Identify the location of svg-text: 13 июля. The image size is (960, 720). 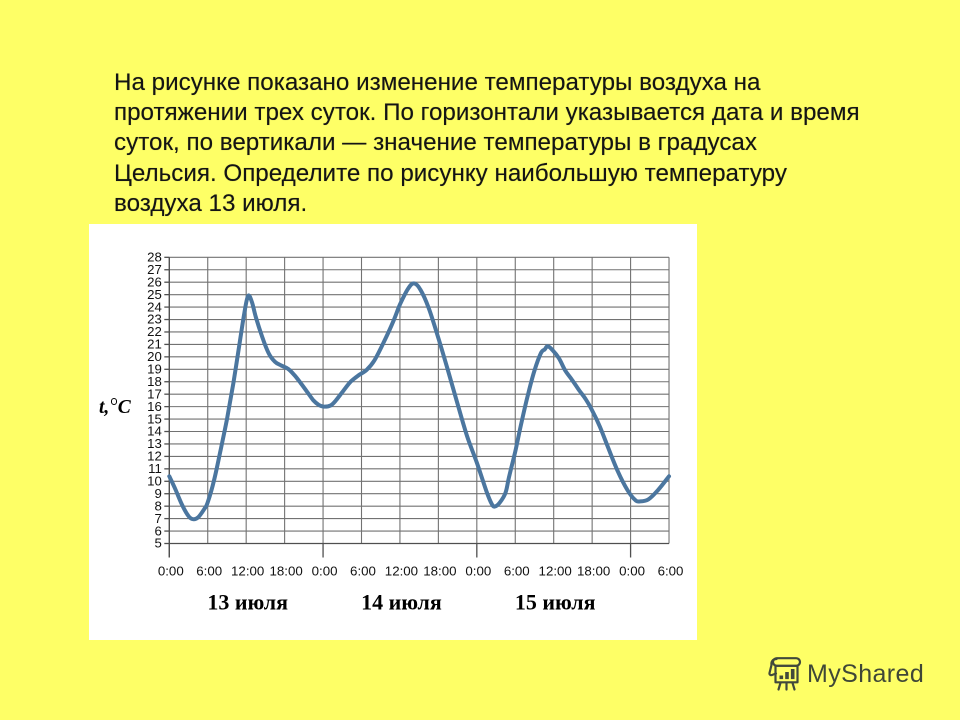
(247, 602).